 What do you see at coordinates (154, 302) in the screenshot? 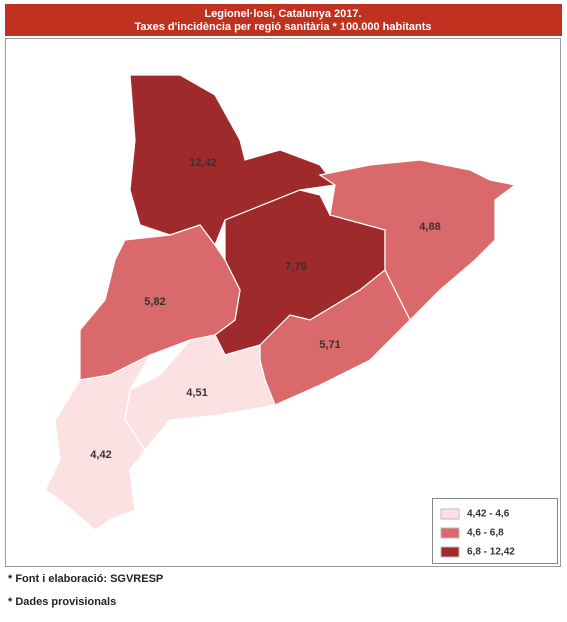
I see `region-value: 5,82` at bounding box center [154, 302].